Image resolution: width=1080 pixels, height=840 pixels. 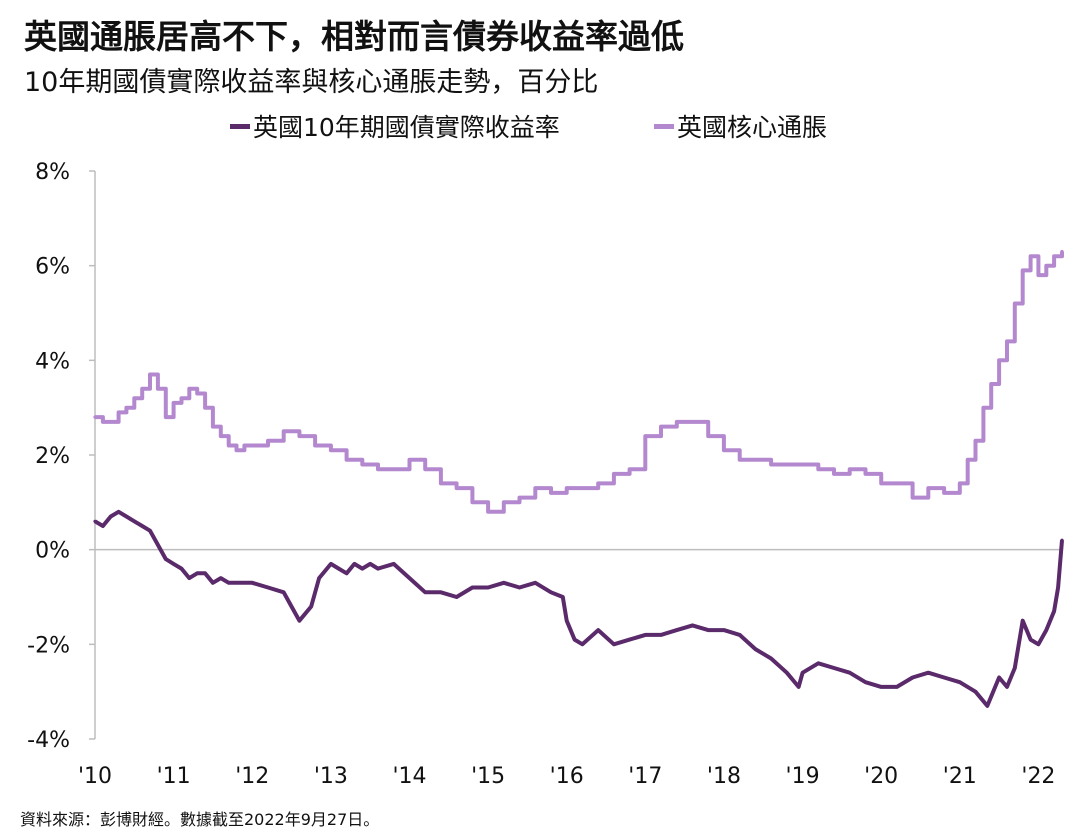 What do you see at coordinates (645, 776) in the screenshot?
I see `x-tick-label: '17` at bounding box center [645, 776].